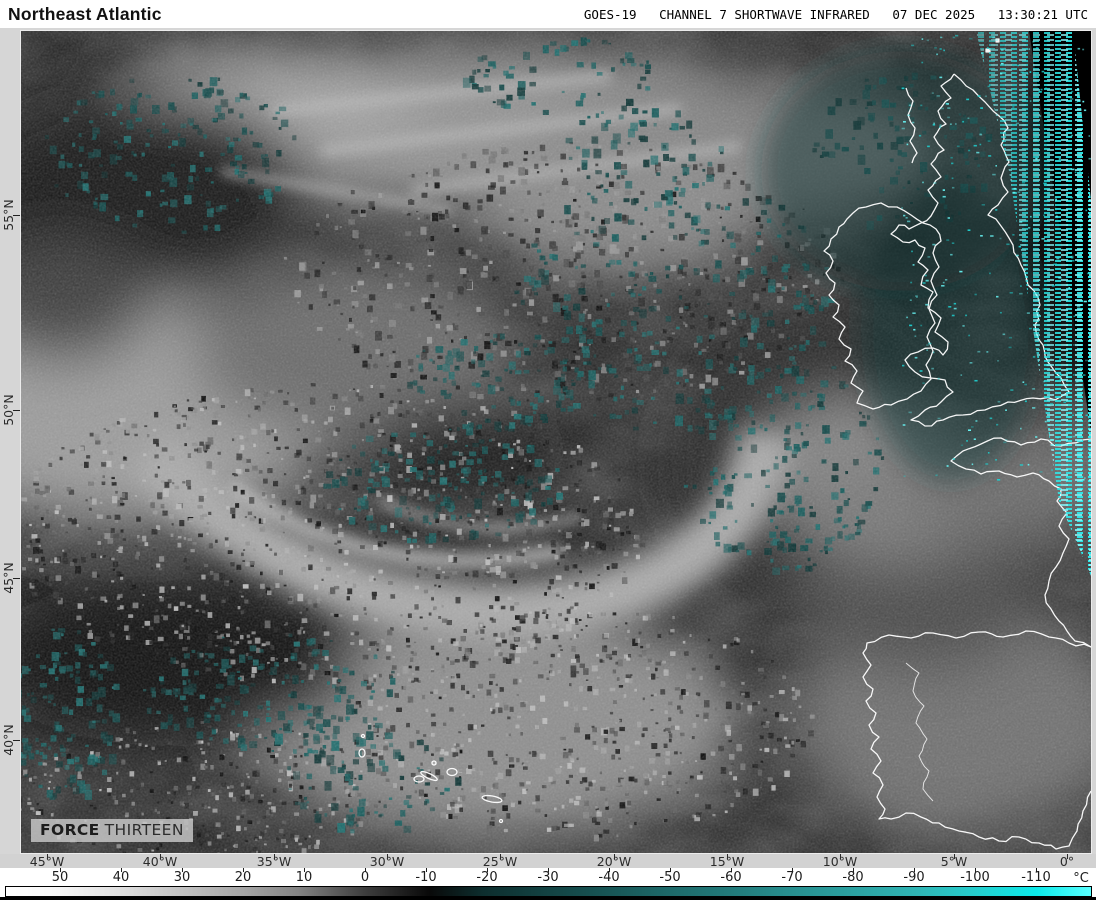 The height and width of the screenshot is (900, 1096). I want to click on page-title: Northeast Atlantic, so click(85, 13).